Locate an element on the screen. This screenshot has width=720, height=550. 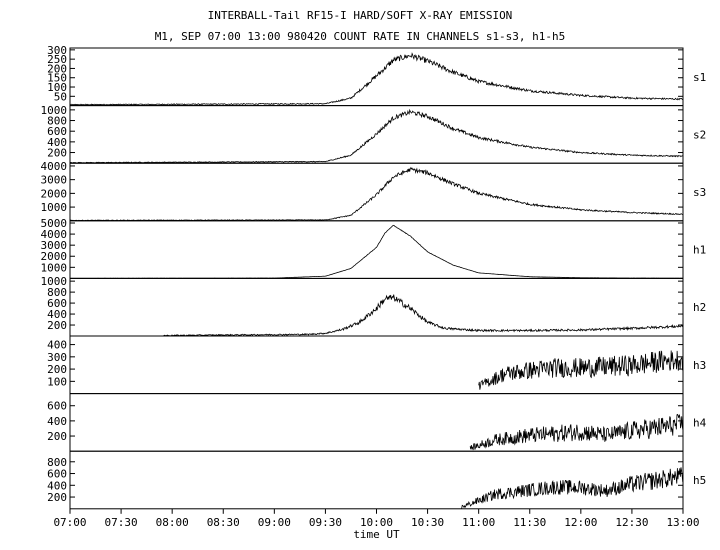
x-tick-label: 11:00 is located at coordinates (478, 522).